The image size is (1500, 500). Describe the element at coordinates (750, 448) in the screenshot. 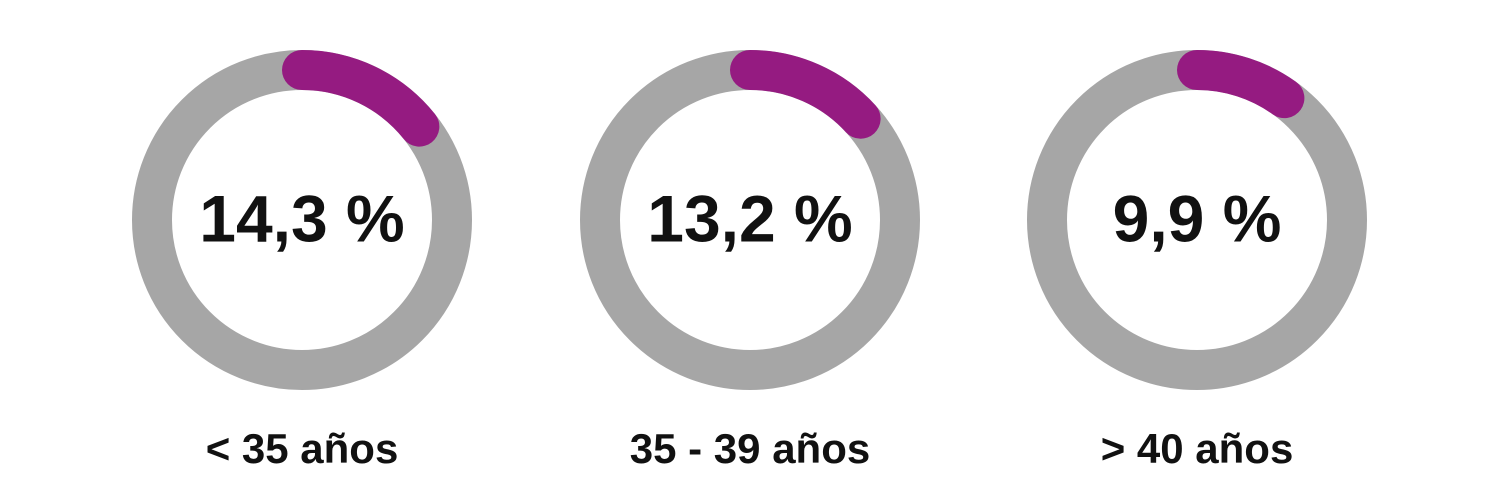

I see `category-label: 35 - 39 años` at that location.